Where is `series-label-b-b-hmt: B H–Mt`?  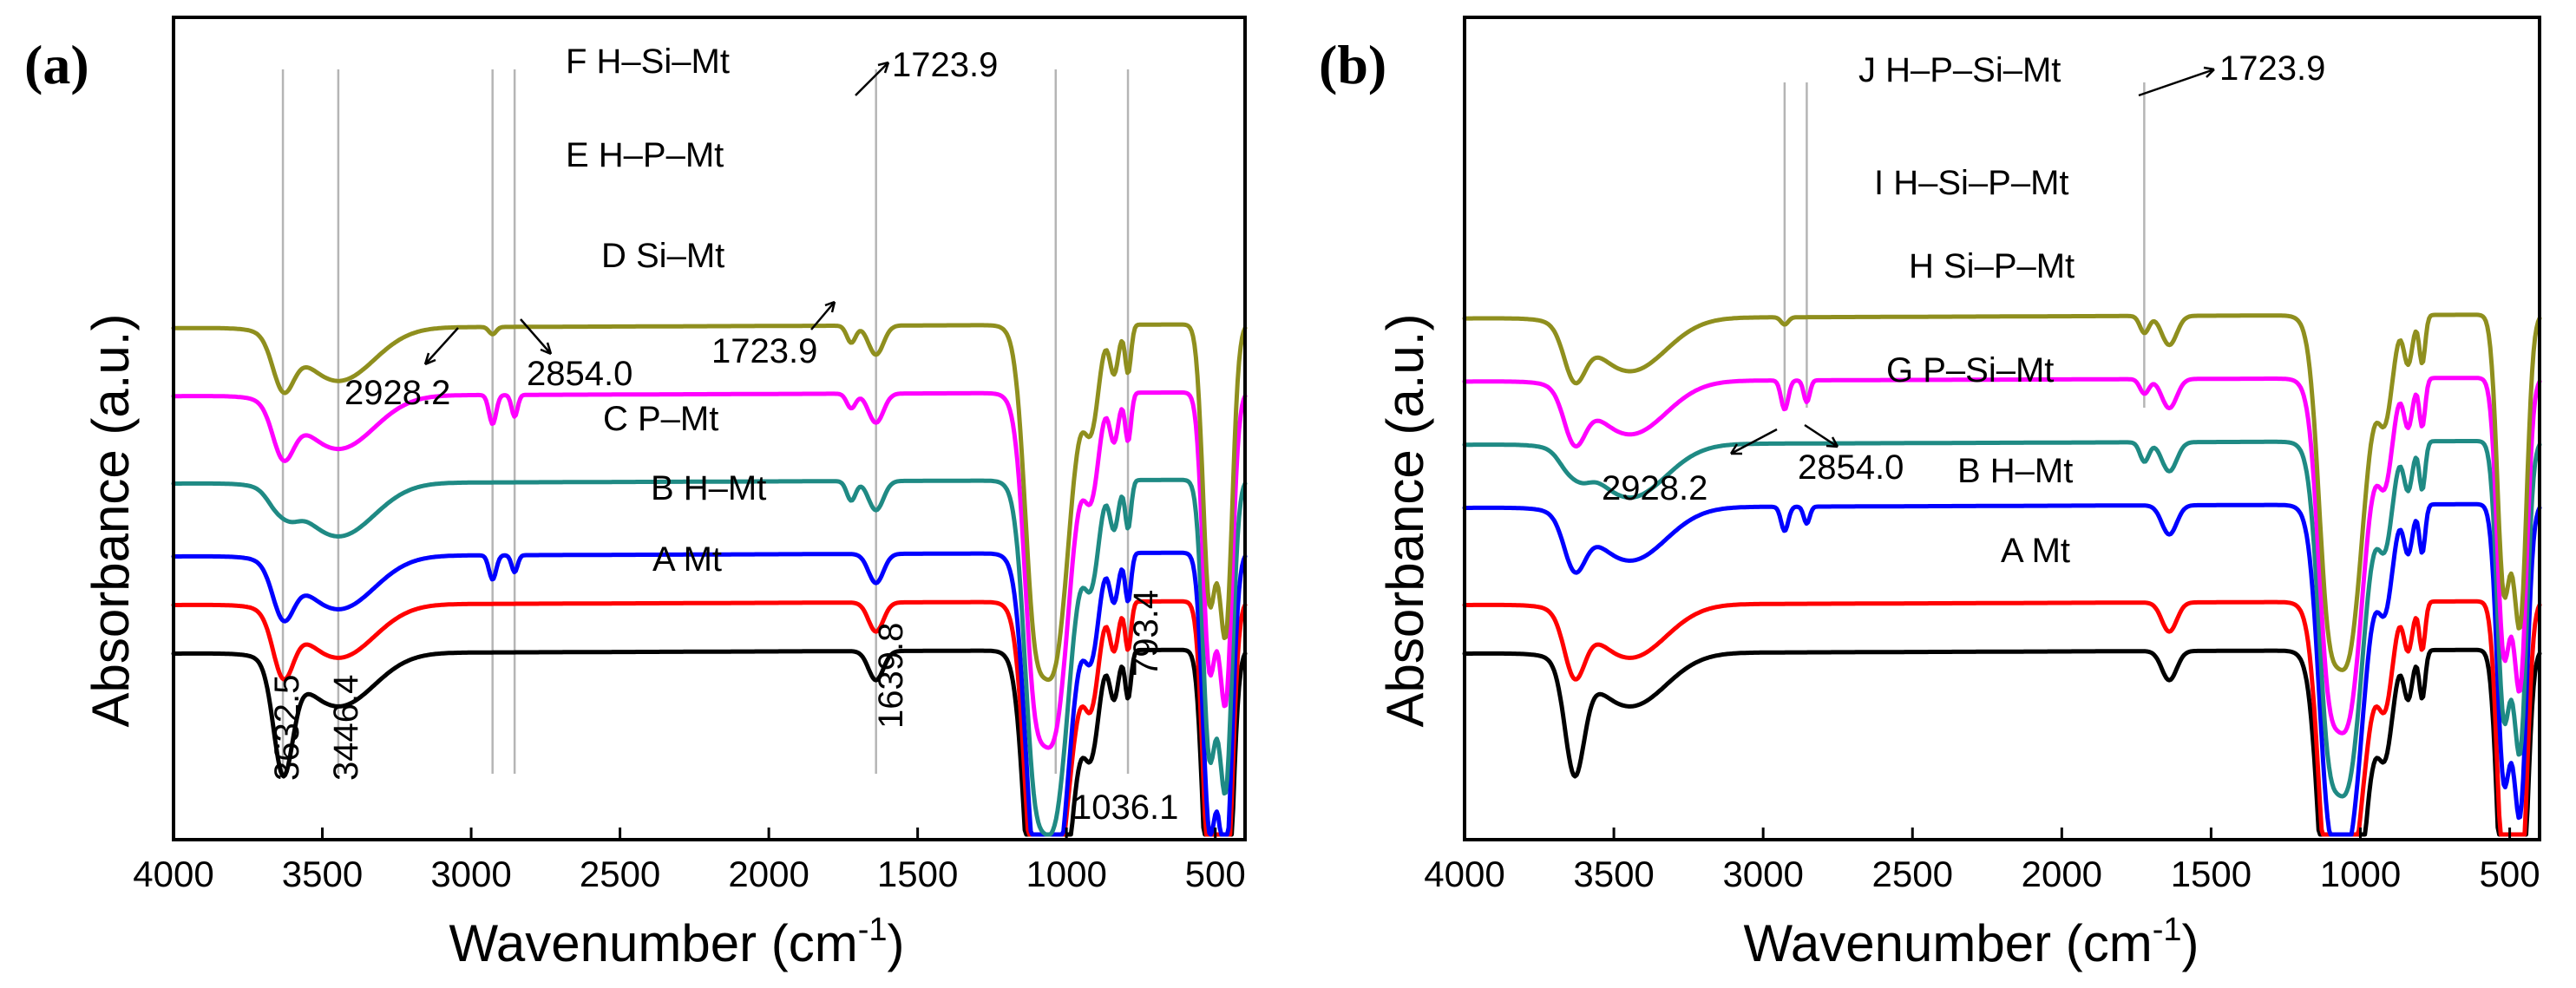 series-label-b-b-hmt: B H–Mt is located at coordinates (2015, 471).